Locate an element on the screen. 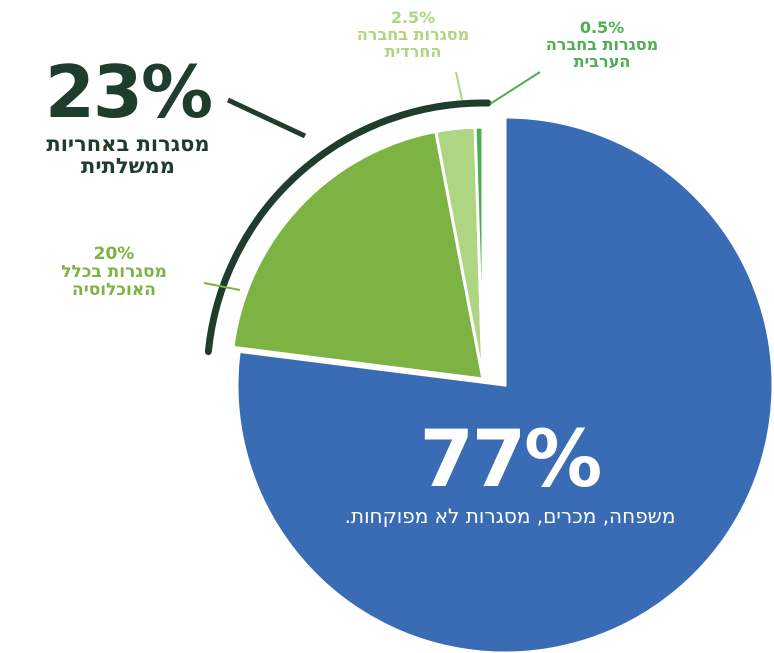 The height and width of the screenshot is (653, 774). slice-2-5-label: 2.5% מסגרות בחברה החרדית is located at coordinates (413, 34).